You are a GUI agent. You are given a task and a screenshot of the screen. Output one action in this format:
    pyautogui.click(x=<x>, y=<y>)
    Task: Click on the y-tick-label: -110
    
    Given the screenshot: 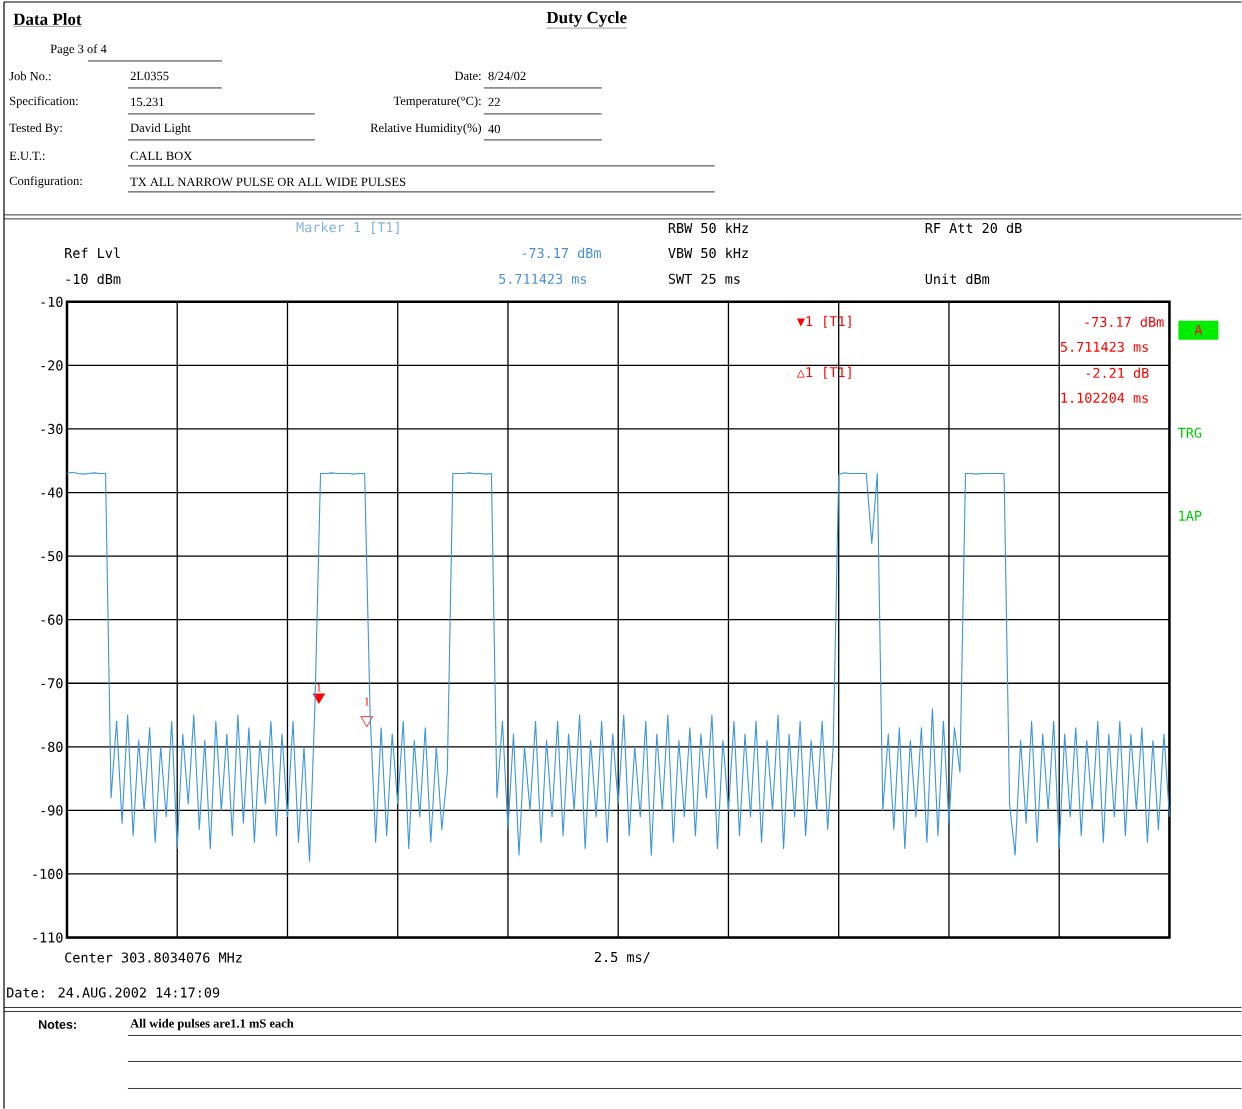 What is the action you would take?
    pyautogui.click(x=48, y=937)
    